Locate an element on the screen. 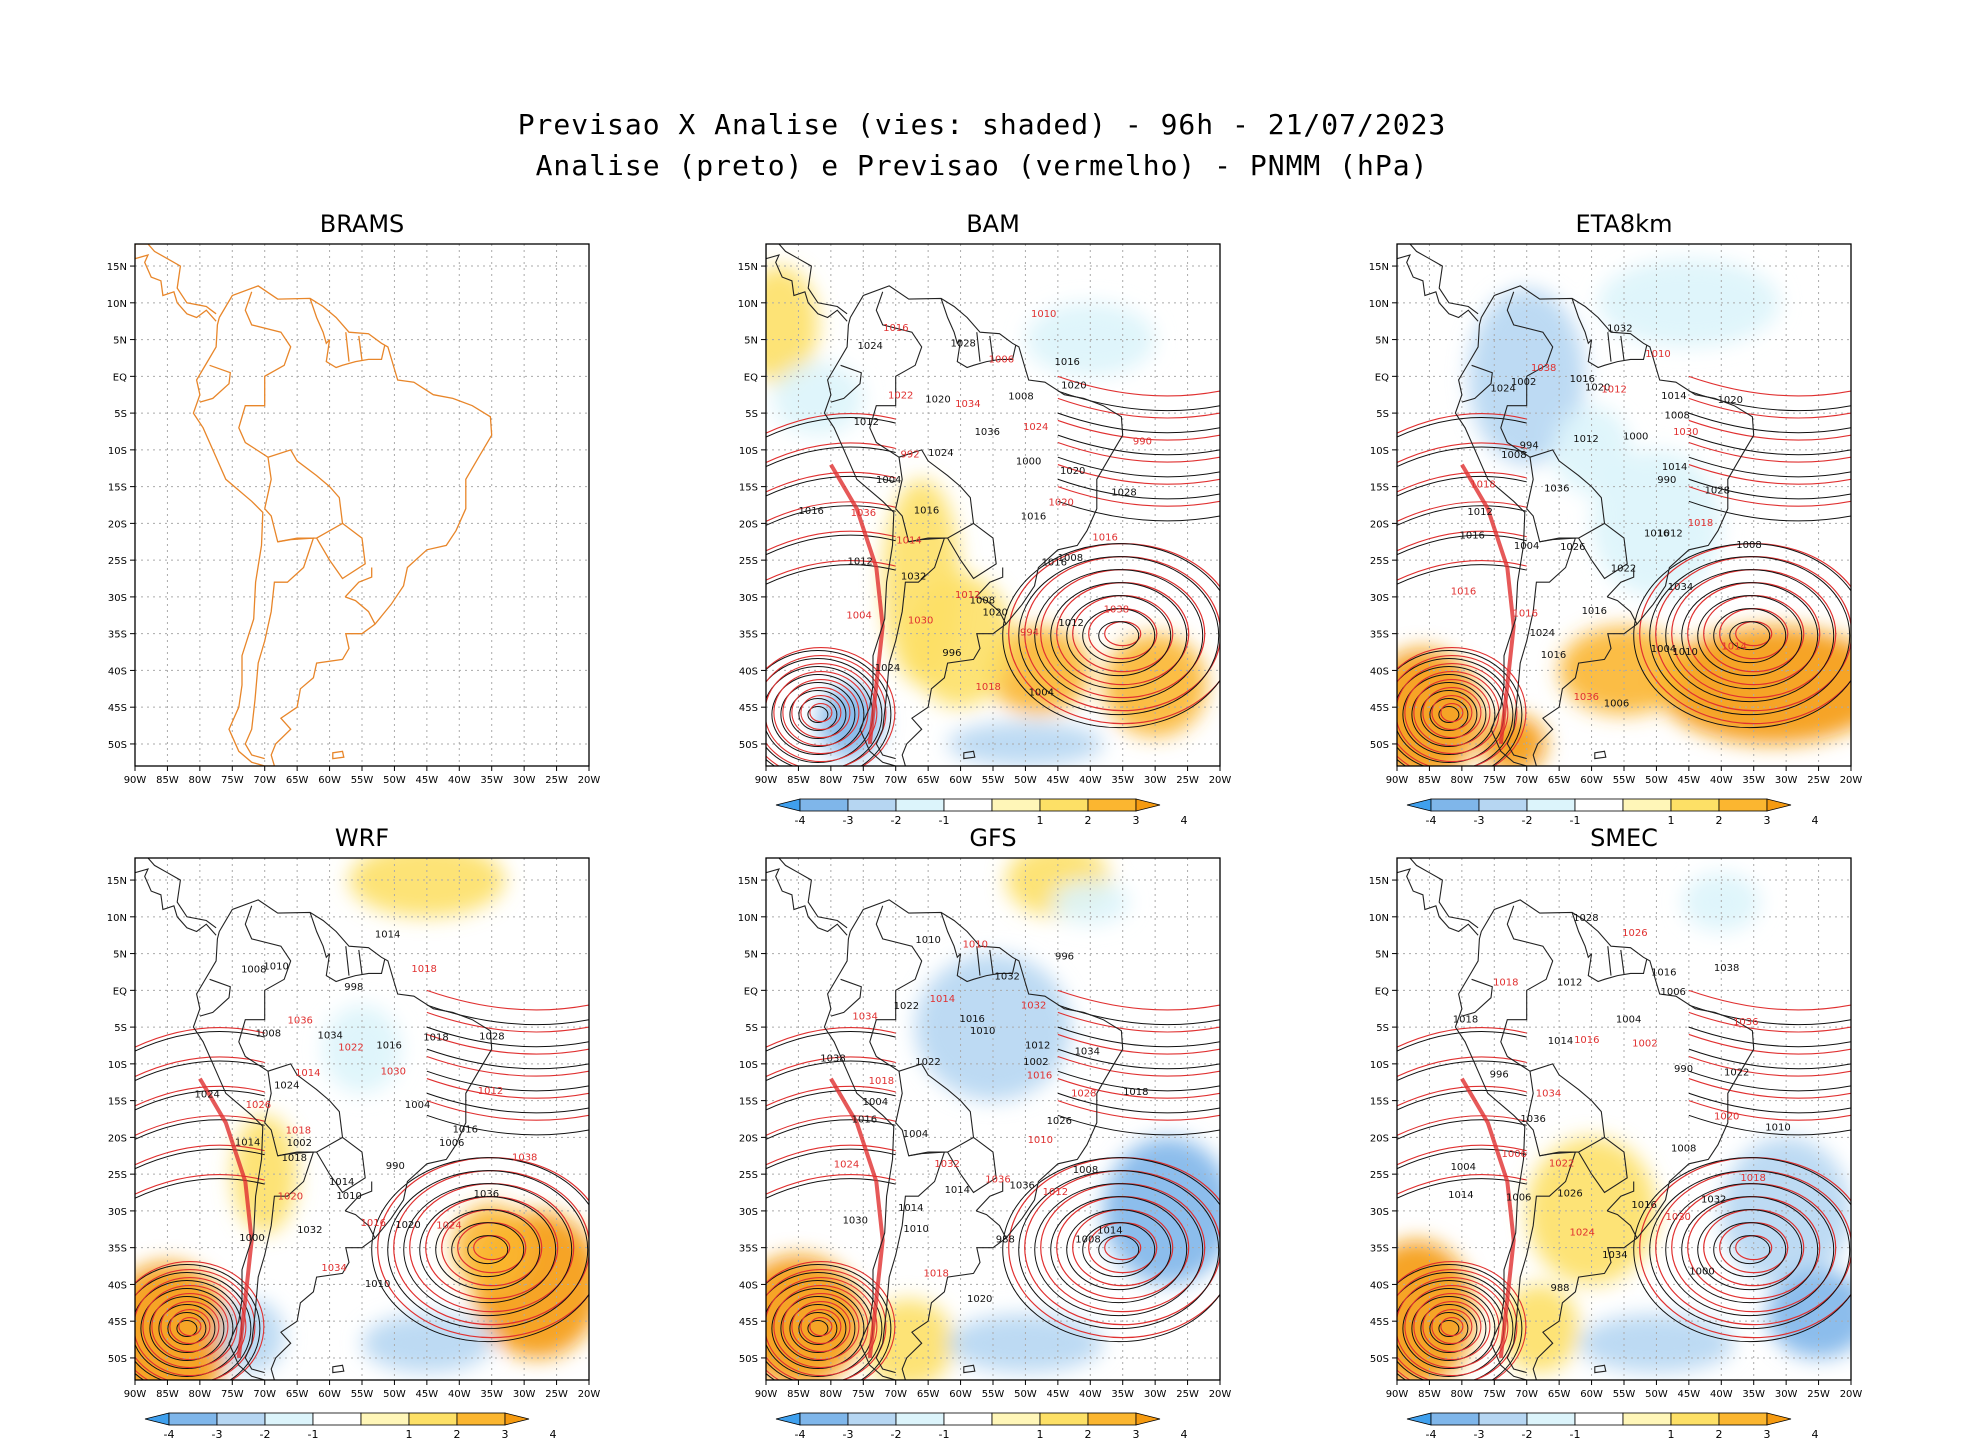 The width and height of the screenshot is (1964, 1456). lon-tick-label: 50W is located at coordinates (1656, 1394).